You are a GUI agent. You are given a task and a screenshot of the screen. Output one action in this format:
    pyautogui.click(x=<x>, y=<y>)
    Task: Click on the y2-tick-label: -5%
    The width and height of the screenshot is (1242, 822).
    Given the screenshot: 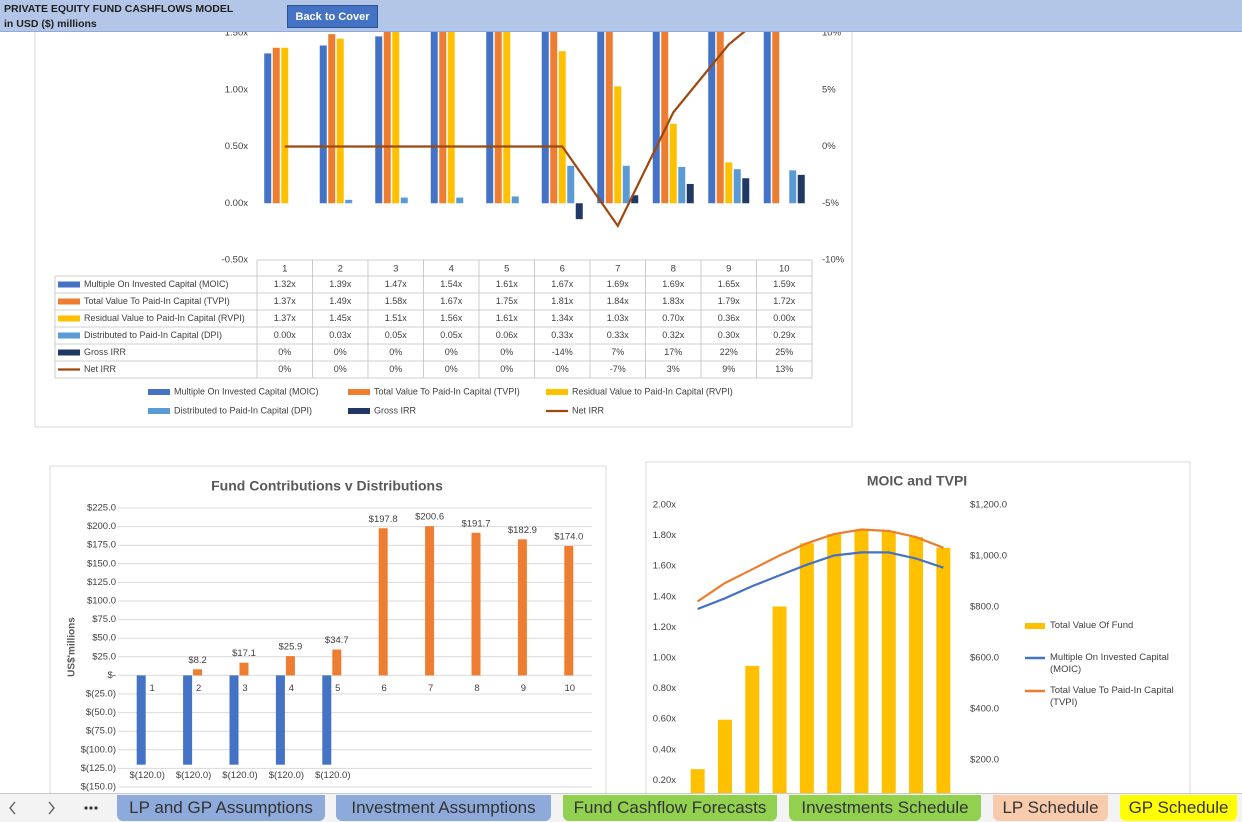 What is the action you would take?
    pyautogui.click(x=830, y=203)
    